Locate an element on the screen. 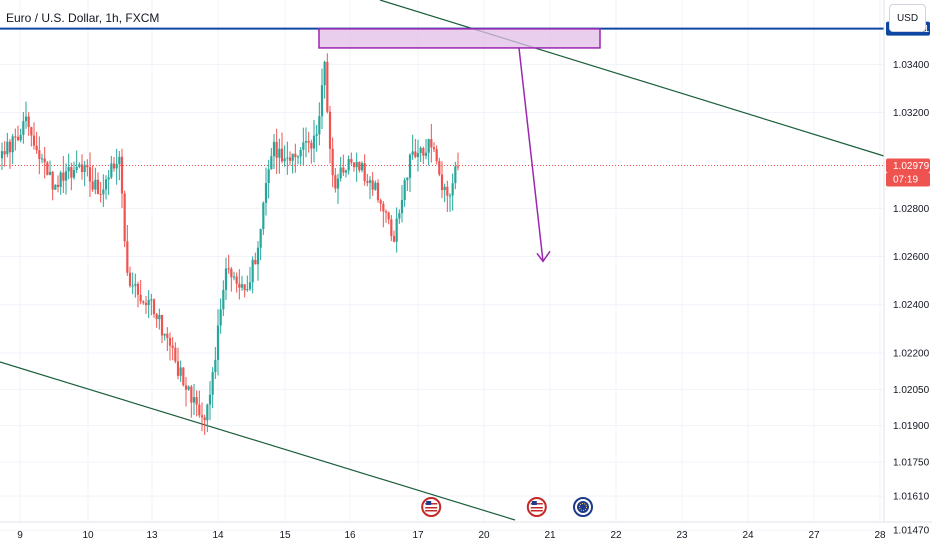 The image size is (932, 550). current-price-tag is located at coordinates (908, 165).